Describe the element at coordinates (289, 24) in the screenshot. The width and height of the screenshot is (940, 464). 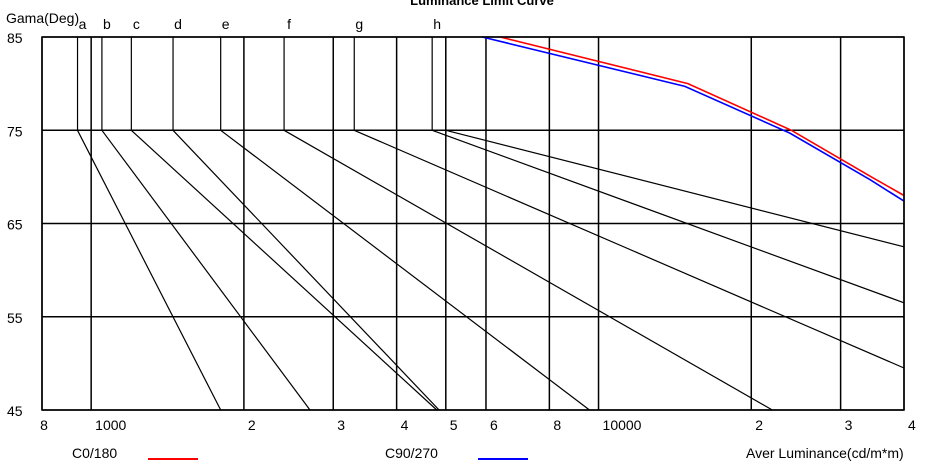
I see `curve-label-f: f` at that location.